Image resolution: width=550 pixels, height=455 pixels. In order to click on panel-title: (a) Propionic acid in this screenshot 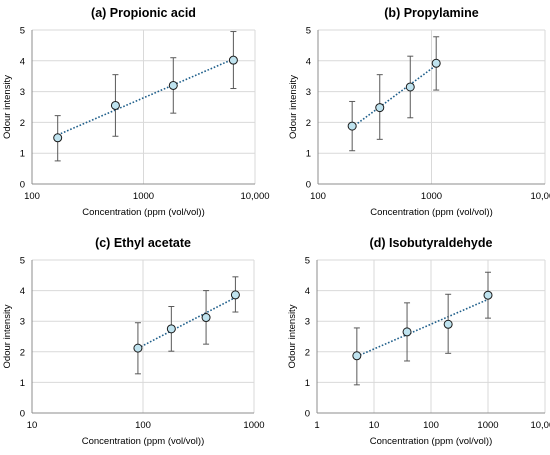, I will do `click(143, 13)`.